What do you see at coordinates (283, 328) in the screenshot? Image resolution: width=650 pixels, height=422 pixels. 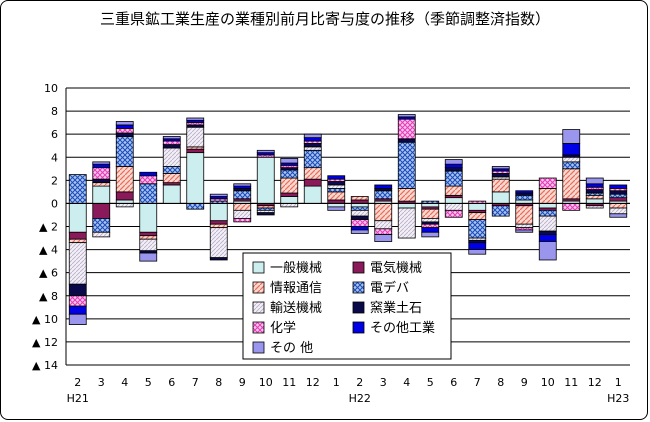 I see `legend-label: 化学` at bounding box center [283, 328].